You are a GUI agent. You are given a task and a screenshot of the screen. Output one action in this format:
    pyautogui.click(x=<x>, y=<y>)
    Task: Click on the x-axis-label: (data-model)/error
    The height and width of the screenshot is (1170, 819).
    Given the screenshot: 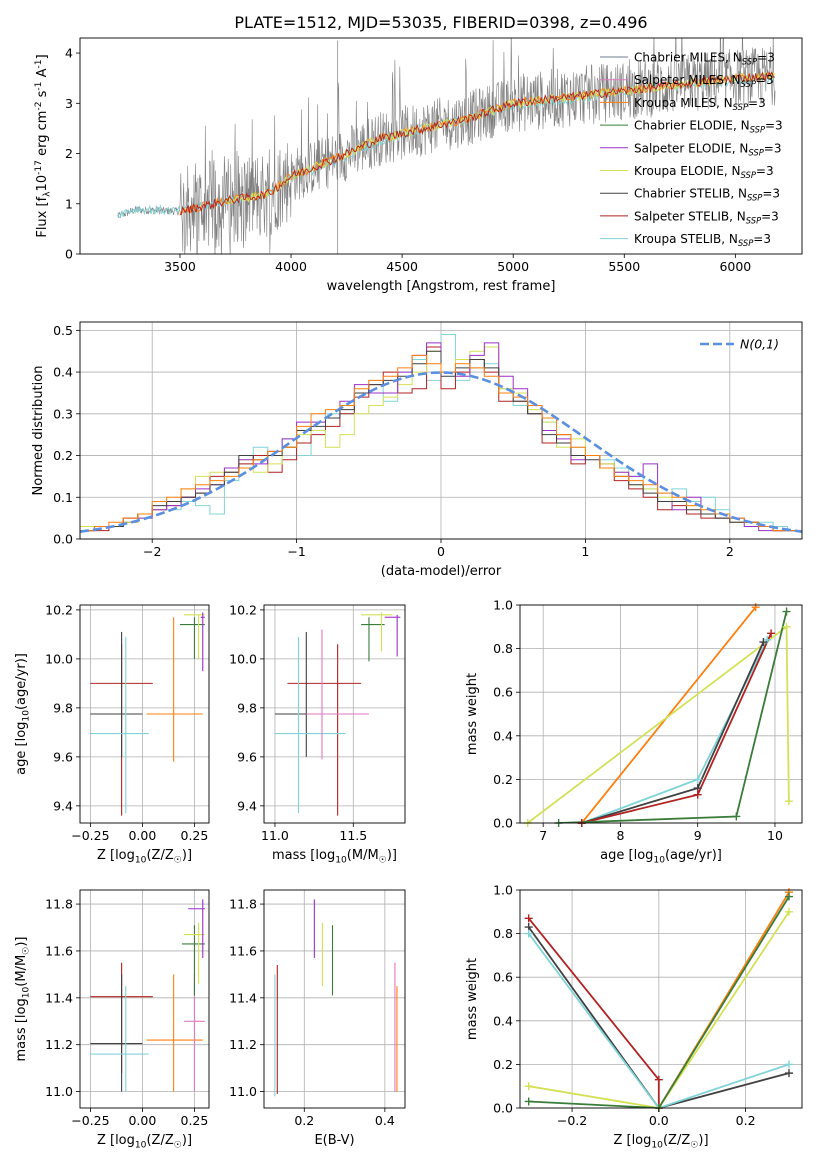 What is the action you would take?
    pyautogui.click(x=441, y=571)
    